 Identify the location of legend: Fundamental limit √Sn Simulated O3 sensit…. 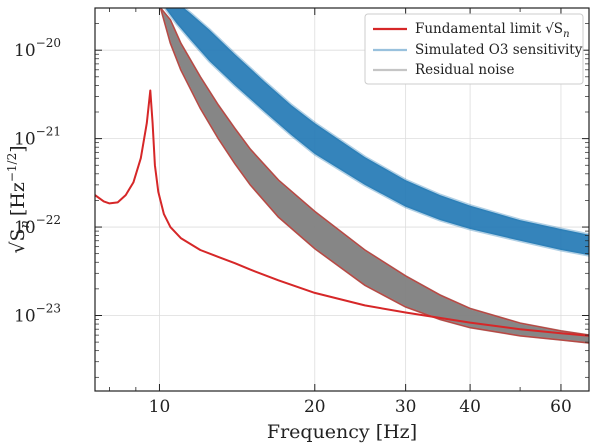
(474, 49).